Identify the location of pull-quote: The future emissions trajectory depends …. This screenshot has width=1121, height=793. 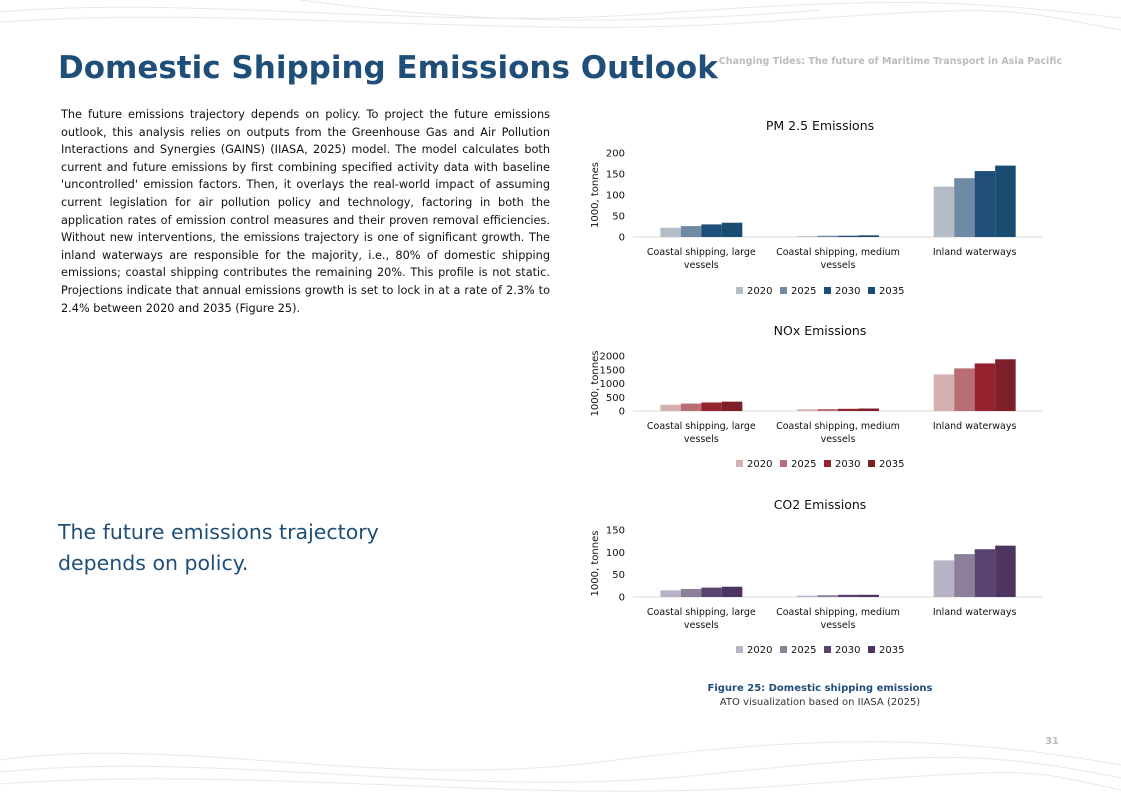
(218, 547).